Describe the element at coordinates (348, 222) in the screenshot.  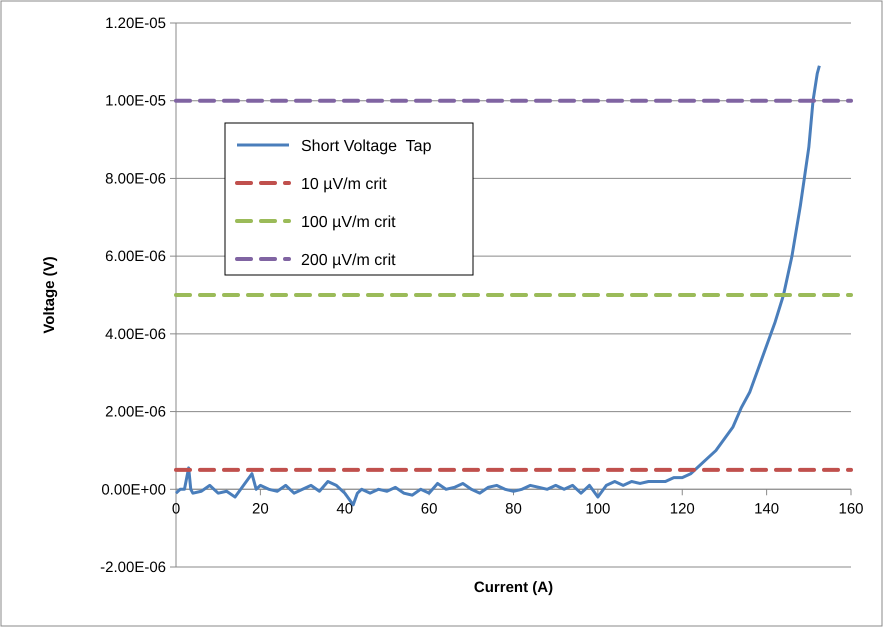
I see `legend-label: 100 µV/m crit` at that location.